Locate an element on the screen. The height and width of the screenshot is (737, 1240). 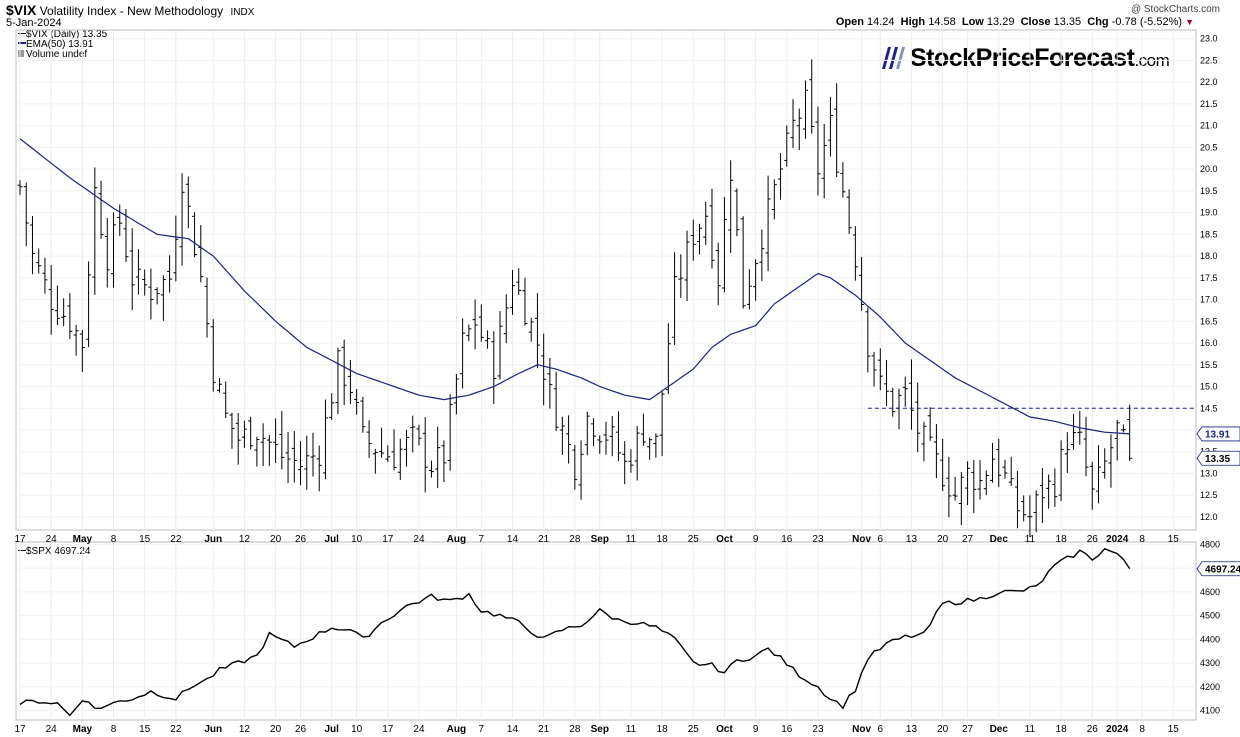
bar-swatch-icon is located at coordinates (21, 53).